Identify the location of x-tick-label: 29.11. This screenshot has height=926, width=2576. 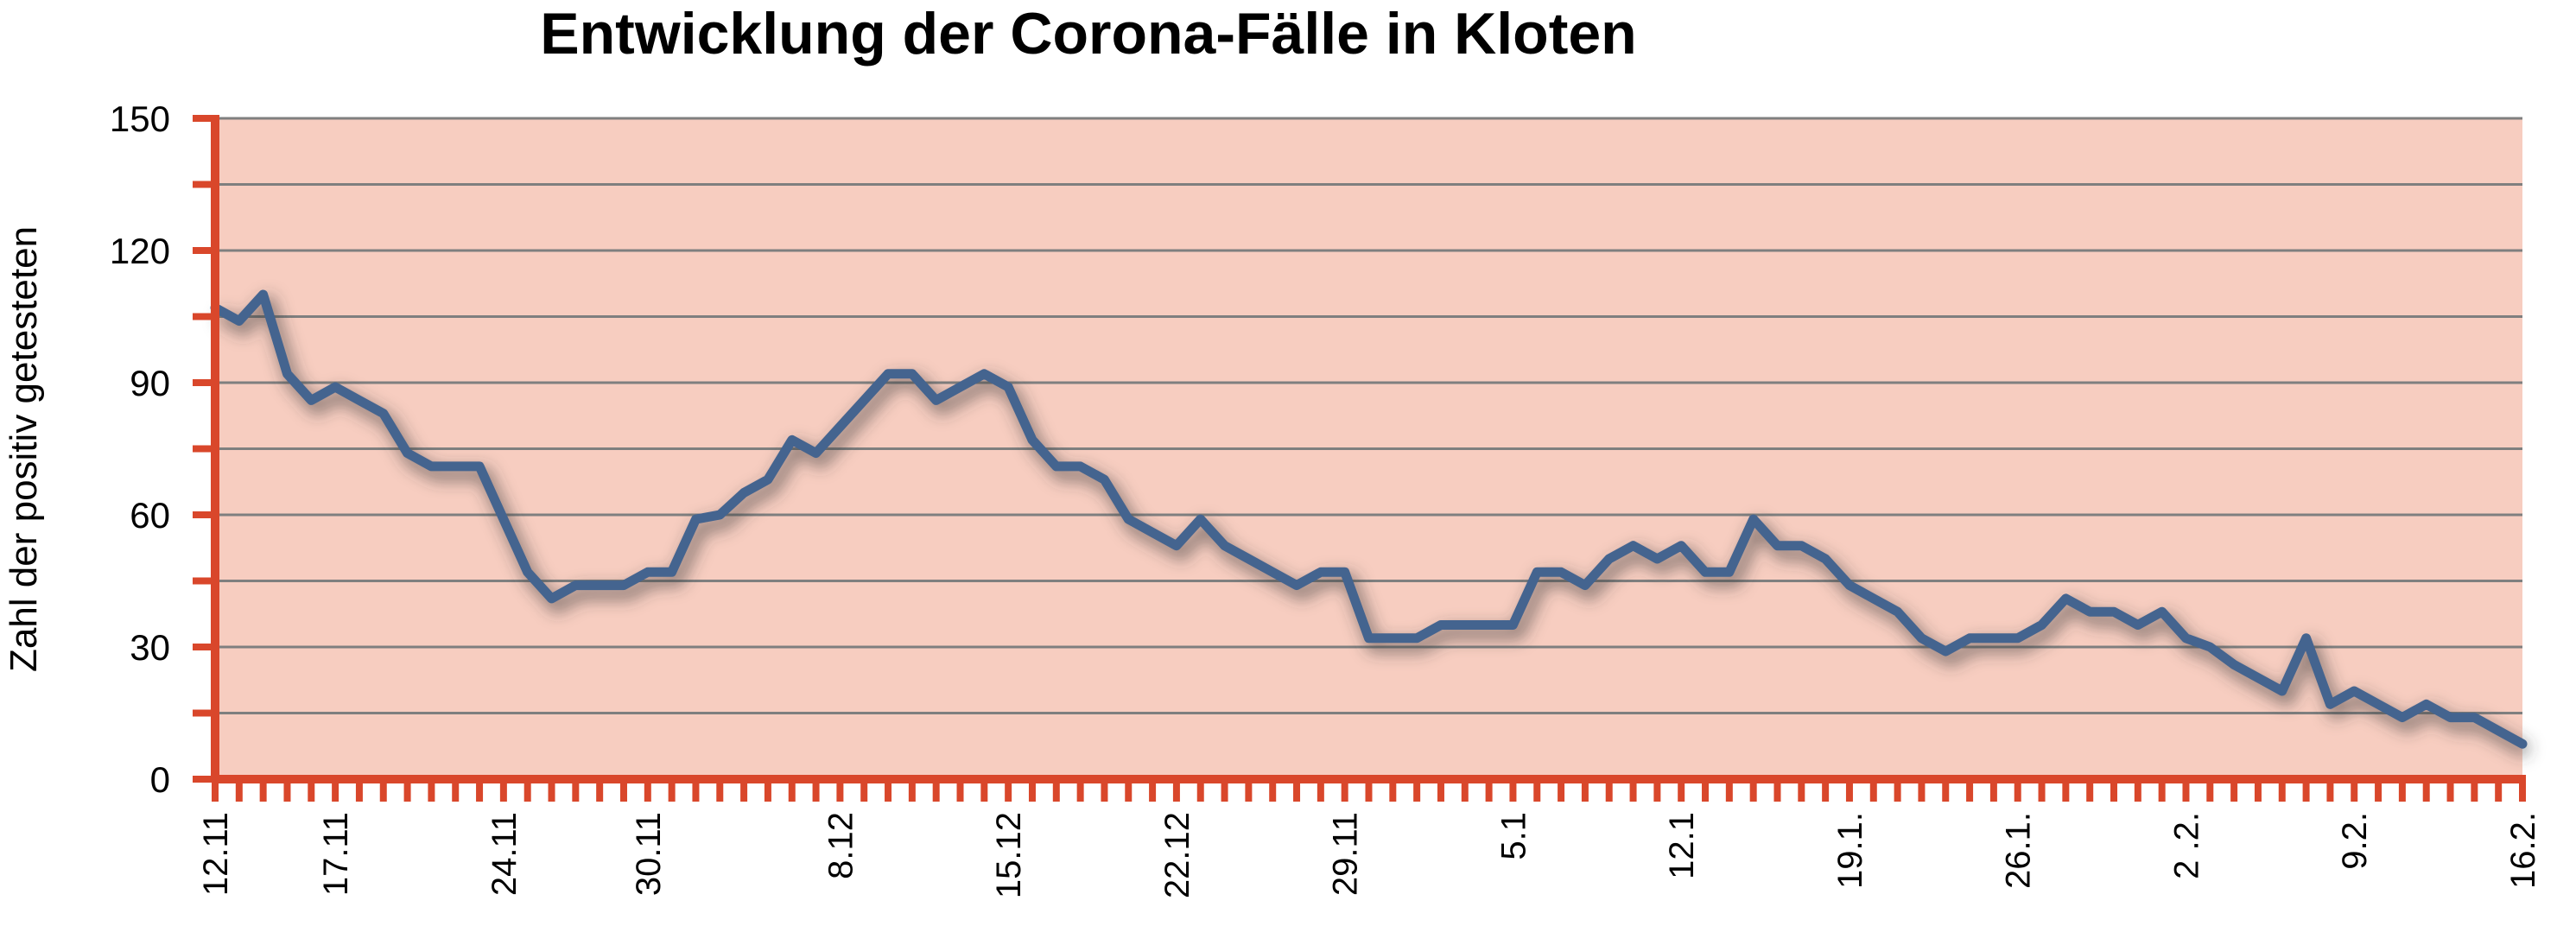
(1346, 854).